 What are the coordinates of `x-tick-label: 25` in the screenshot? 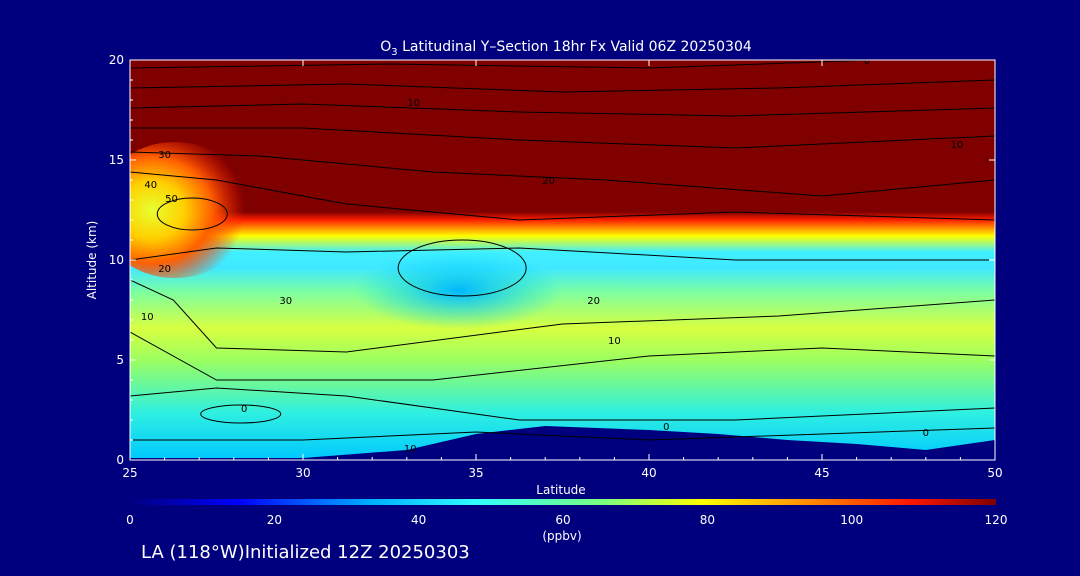 It's located at (129, 473).